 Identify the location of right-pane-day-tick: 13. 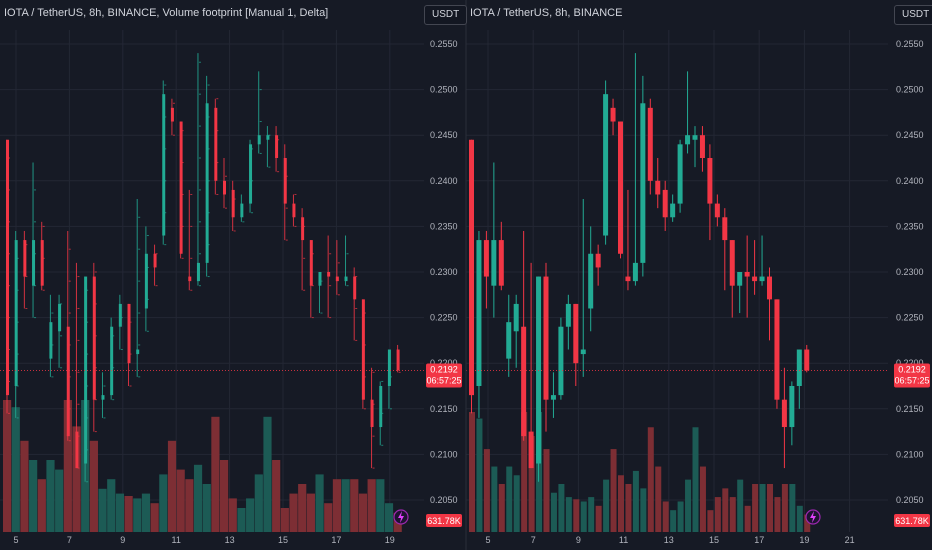
(669, 540).